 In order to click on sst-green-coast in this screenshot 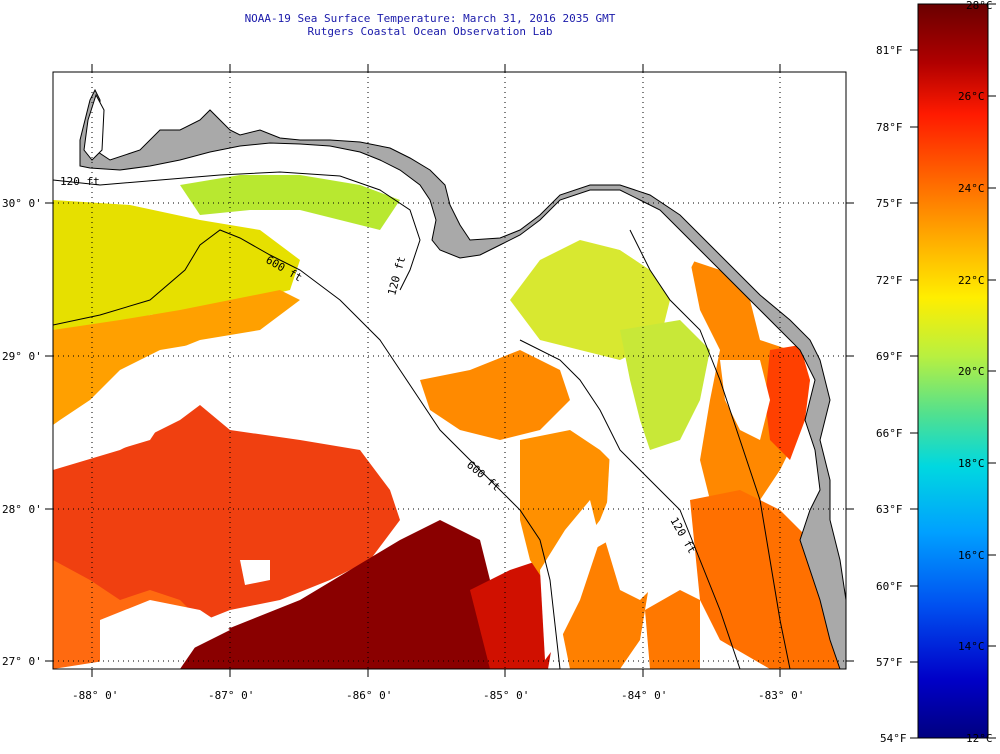, I will do `click(290, 202)`.